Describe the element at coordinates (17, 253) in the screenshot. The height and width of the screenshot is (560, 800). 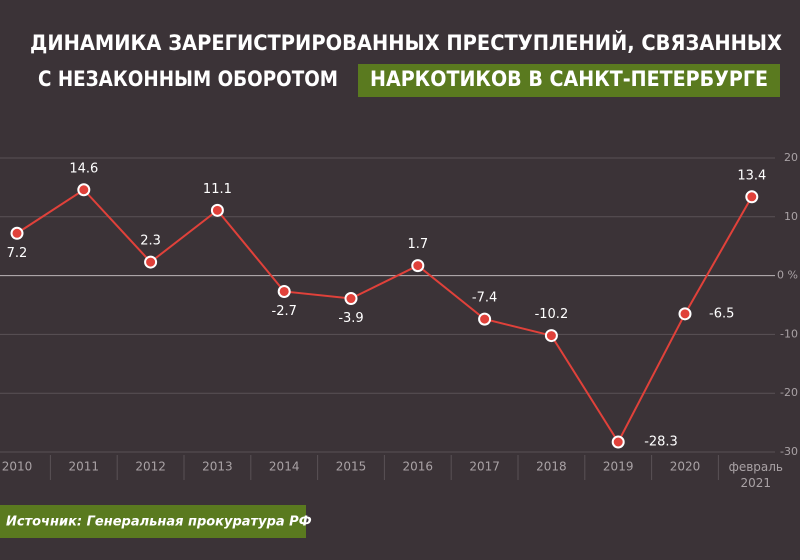
I see `value-label: 7.2` at that location.